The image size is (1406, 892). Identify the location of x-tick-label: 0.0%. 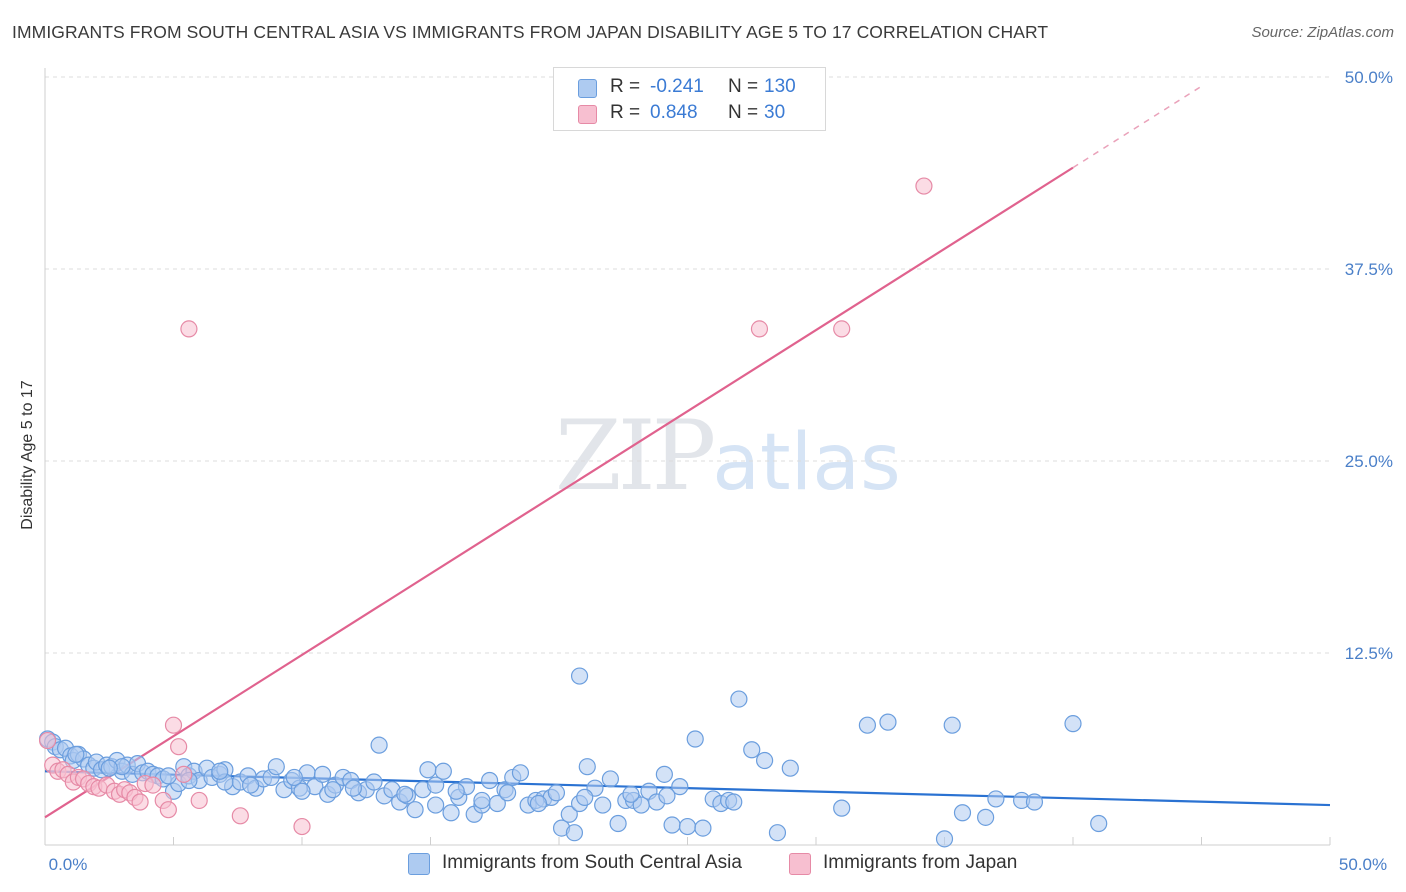
(68, 864).